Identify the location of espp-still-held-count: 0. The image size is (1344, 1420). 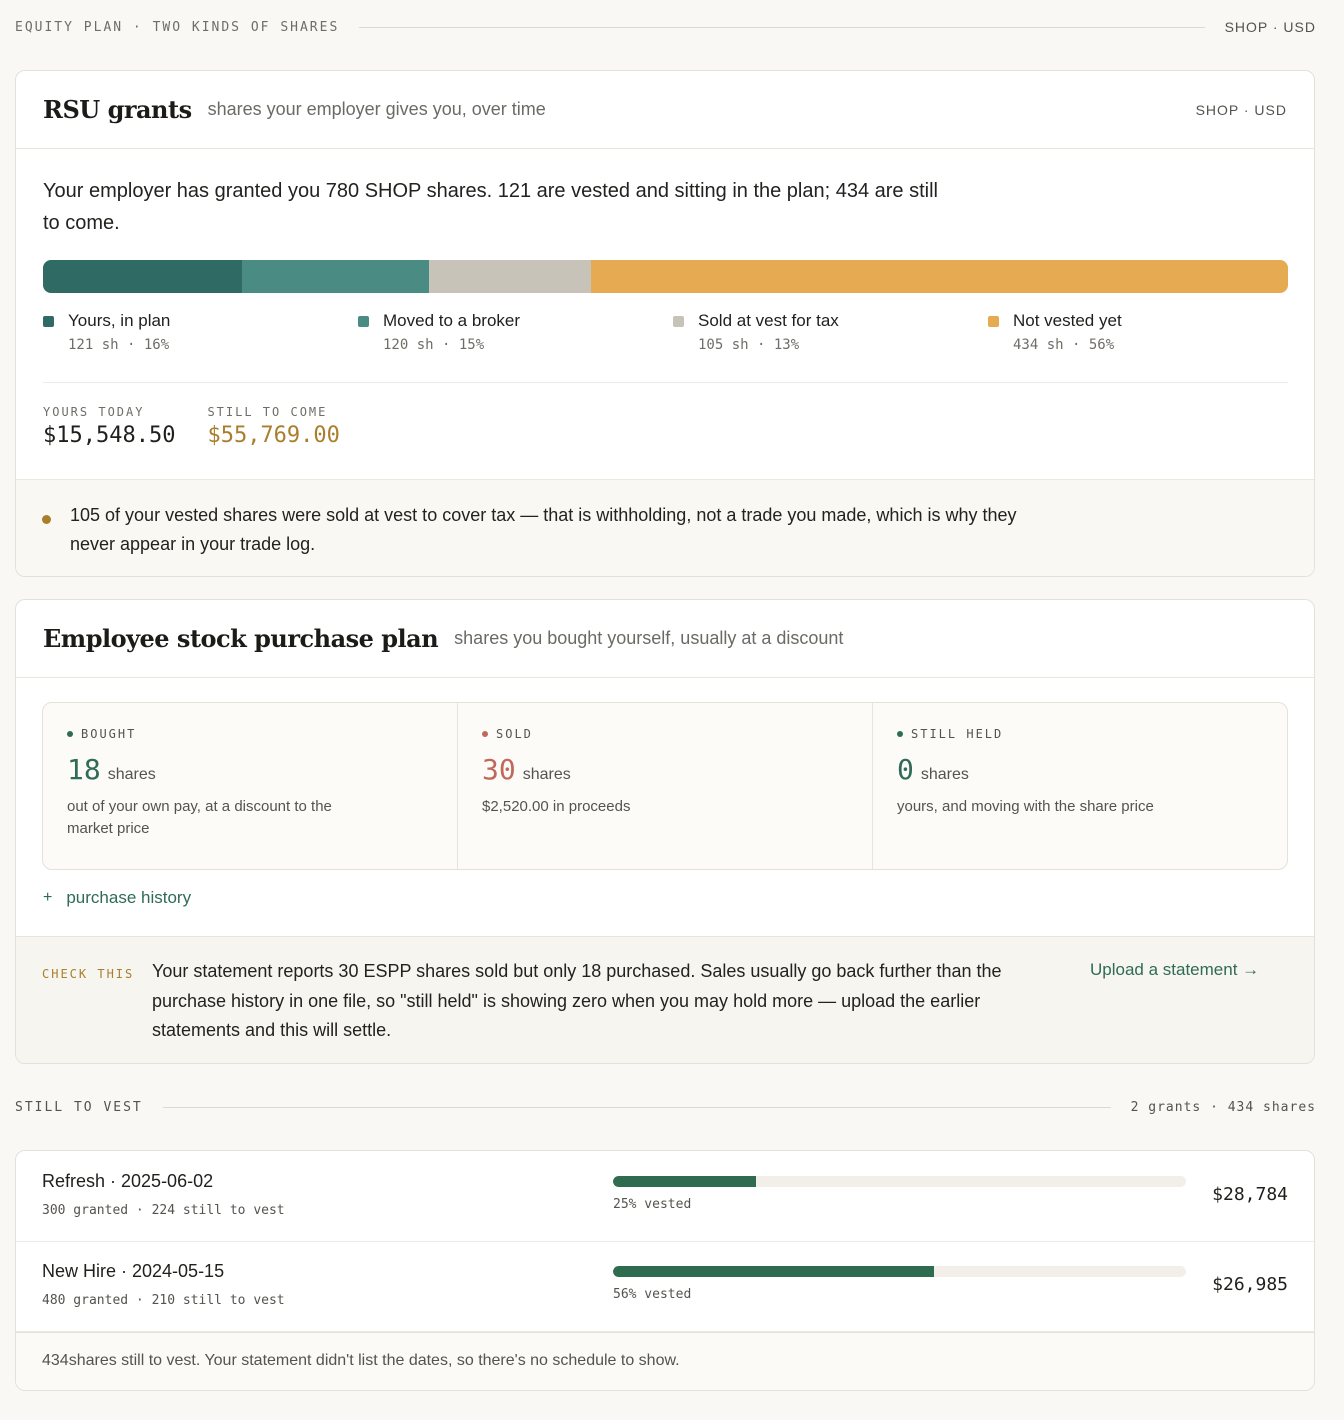
(905, 769).